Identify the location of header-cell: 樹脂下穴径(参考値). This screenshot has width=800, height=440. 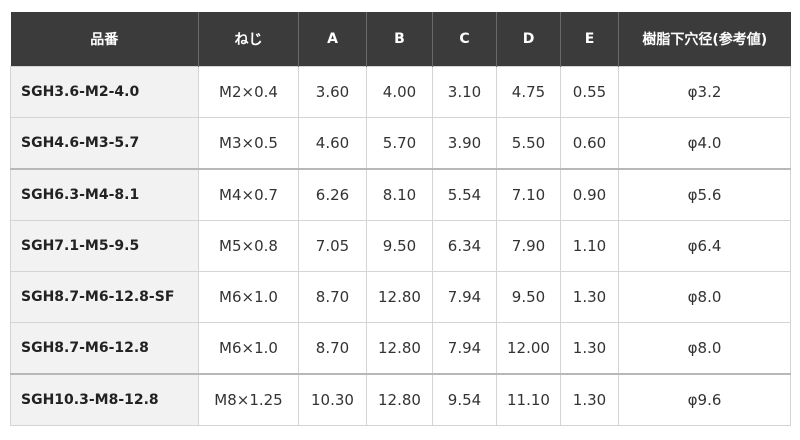
(704, 39).